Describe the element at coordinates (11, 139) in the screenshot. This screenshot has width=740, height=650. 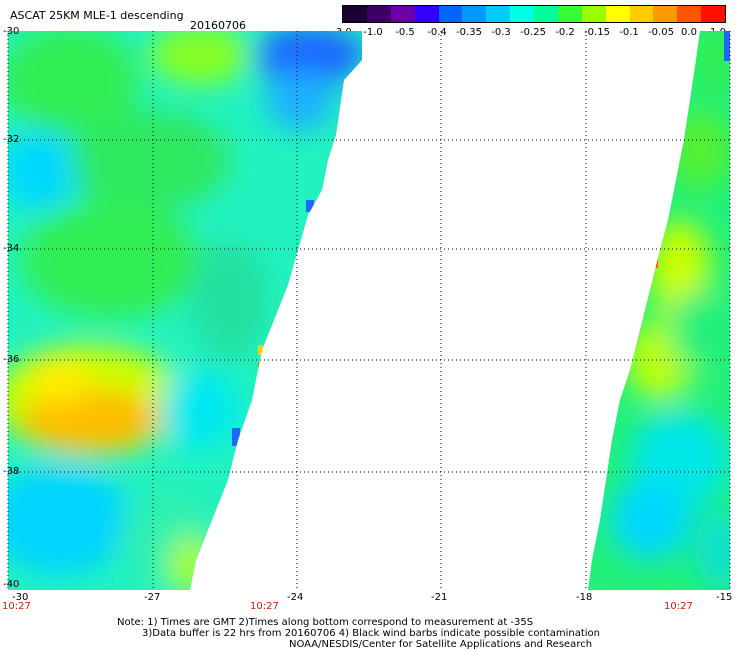
I see `y-tick-label: -32` at that location.